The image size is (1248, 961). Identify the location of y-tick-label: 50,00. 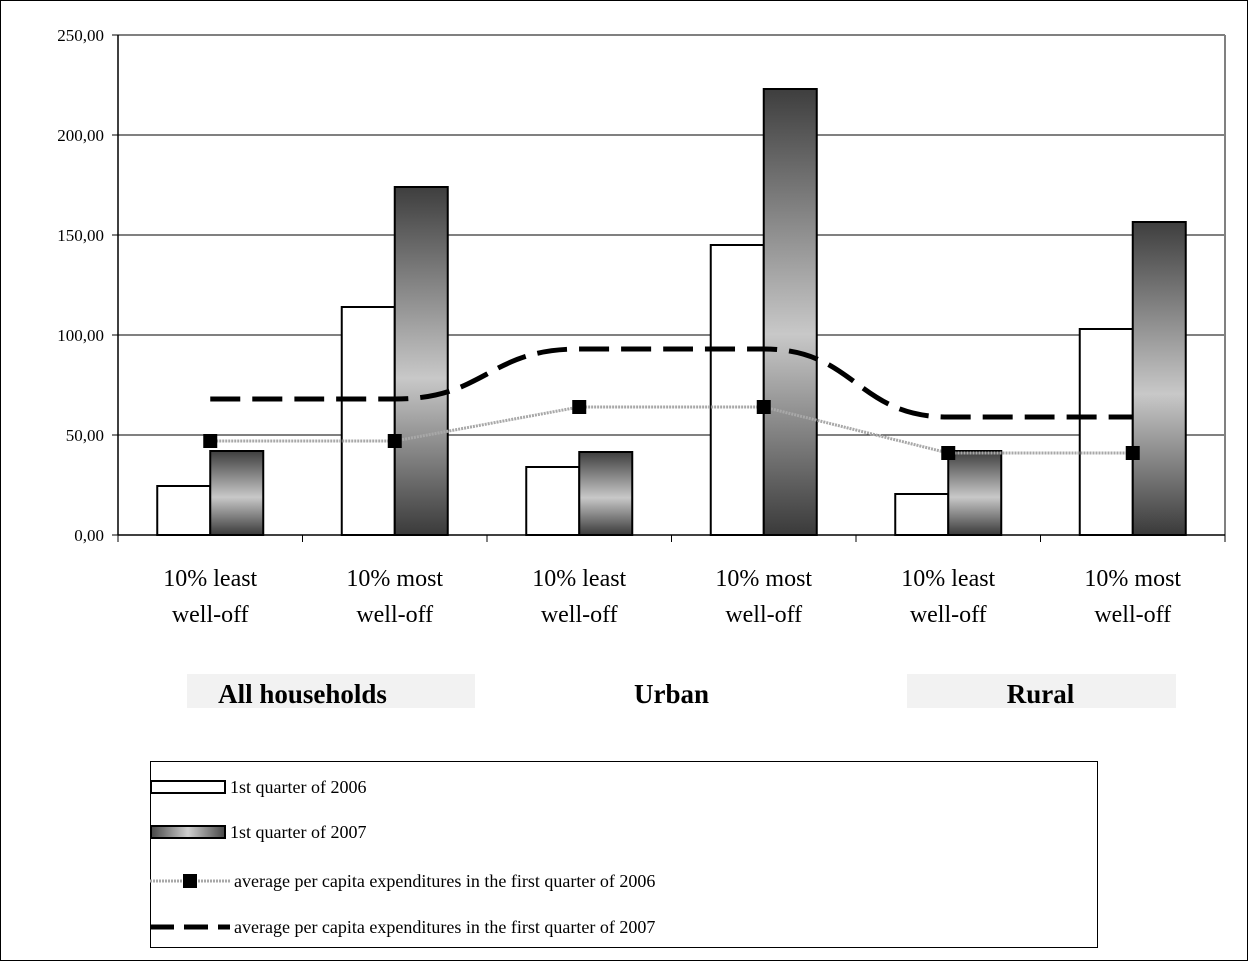
(85, 435).